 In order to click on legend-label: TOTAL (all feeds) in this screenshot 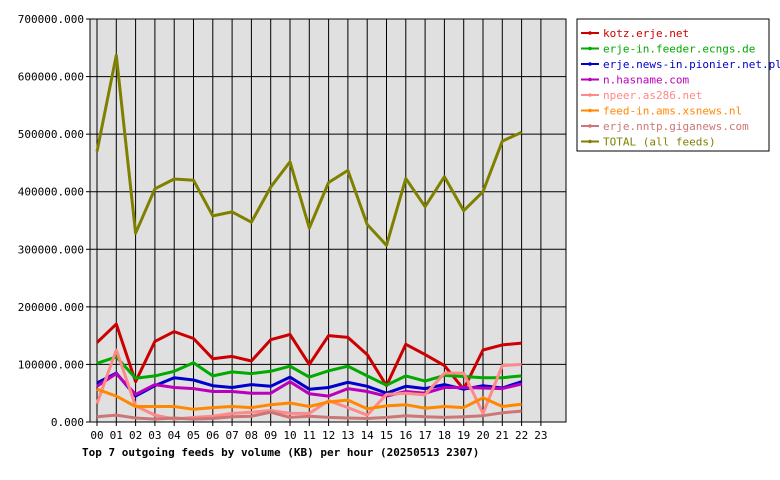, I will do `click(659, 142)`.